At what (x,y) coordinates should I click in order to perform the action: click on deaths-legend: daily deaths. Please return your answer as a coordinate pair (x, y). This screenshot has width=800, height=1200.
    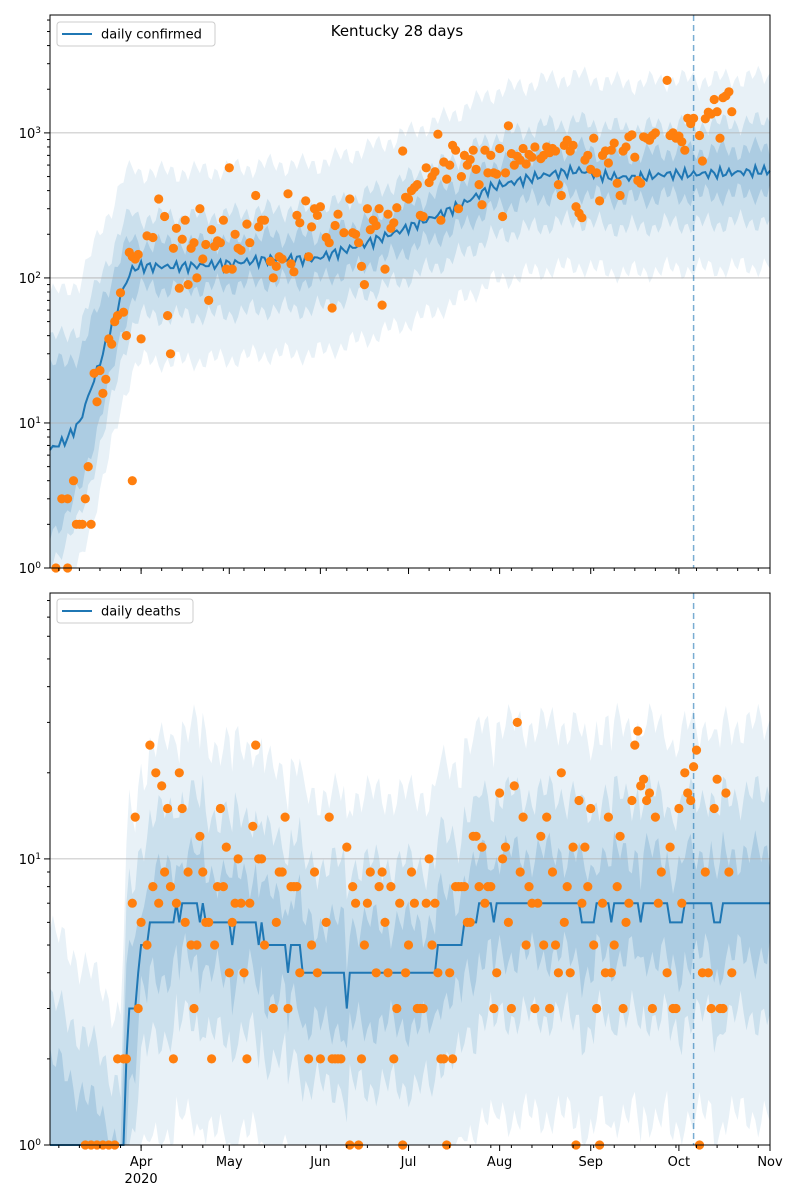
    Looking at the image, I should click on (125, 611).